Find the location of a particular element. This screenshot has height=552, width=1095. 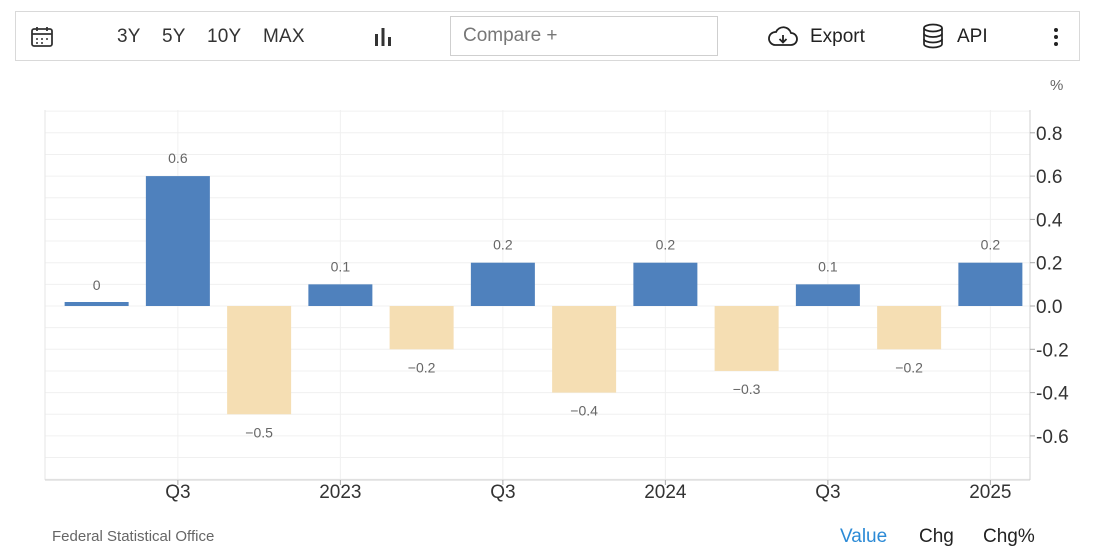

x-tick-label: 2023 is located at coordinates (340, 492).